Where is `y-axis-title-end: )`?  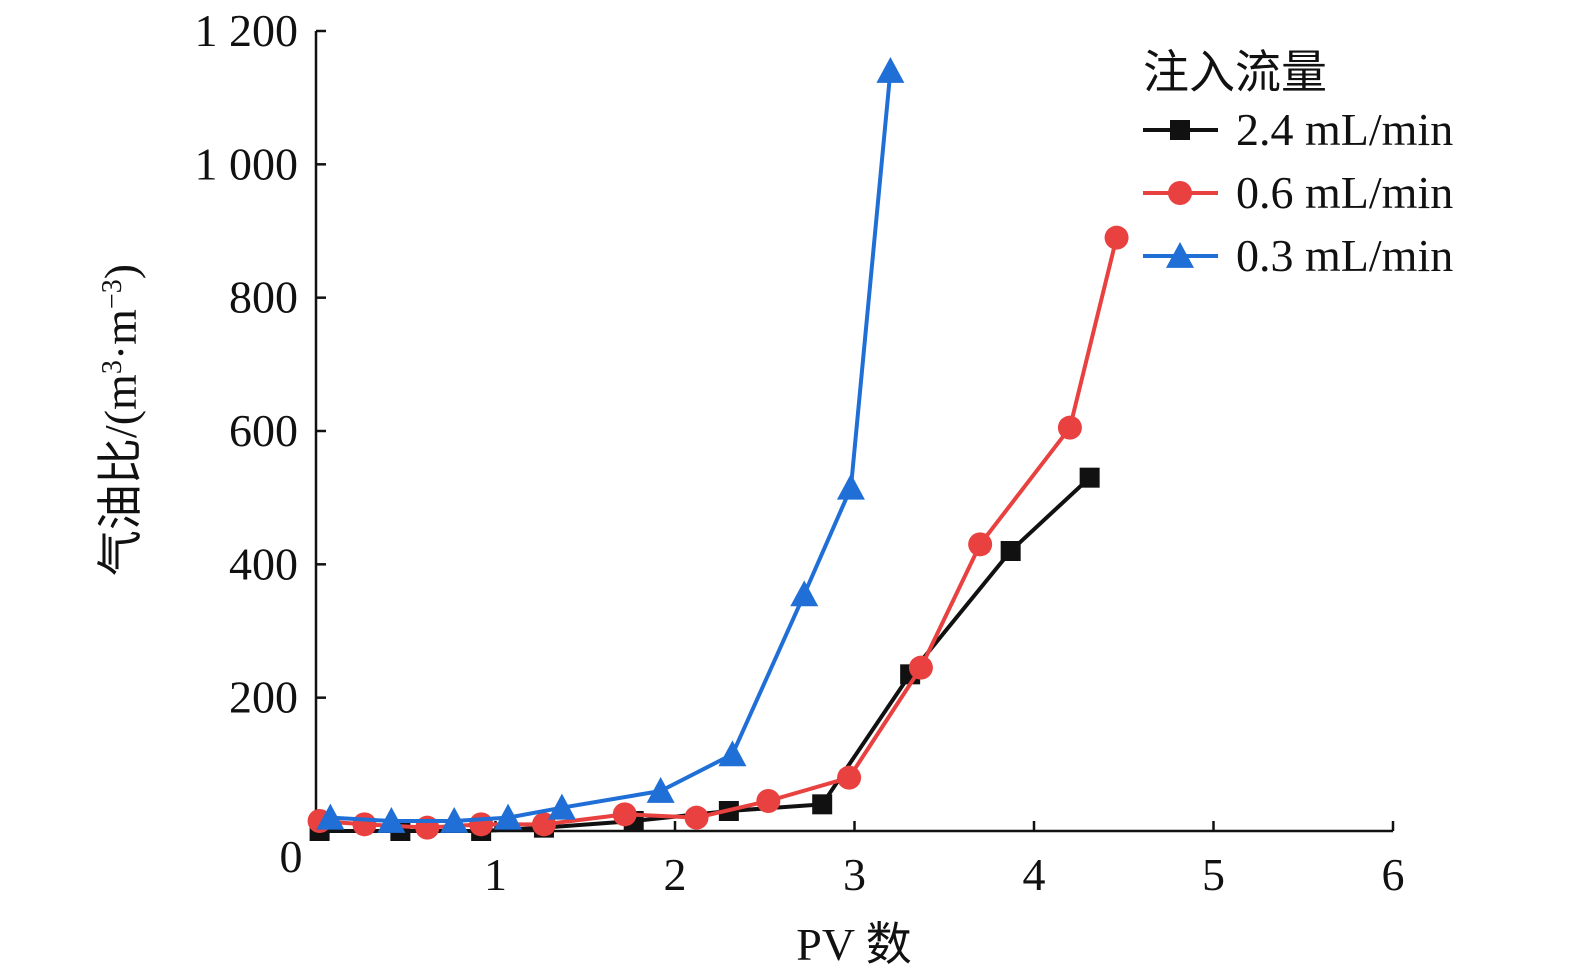
y-axis-title-end: ) is located at coordinates (120, 271).